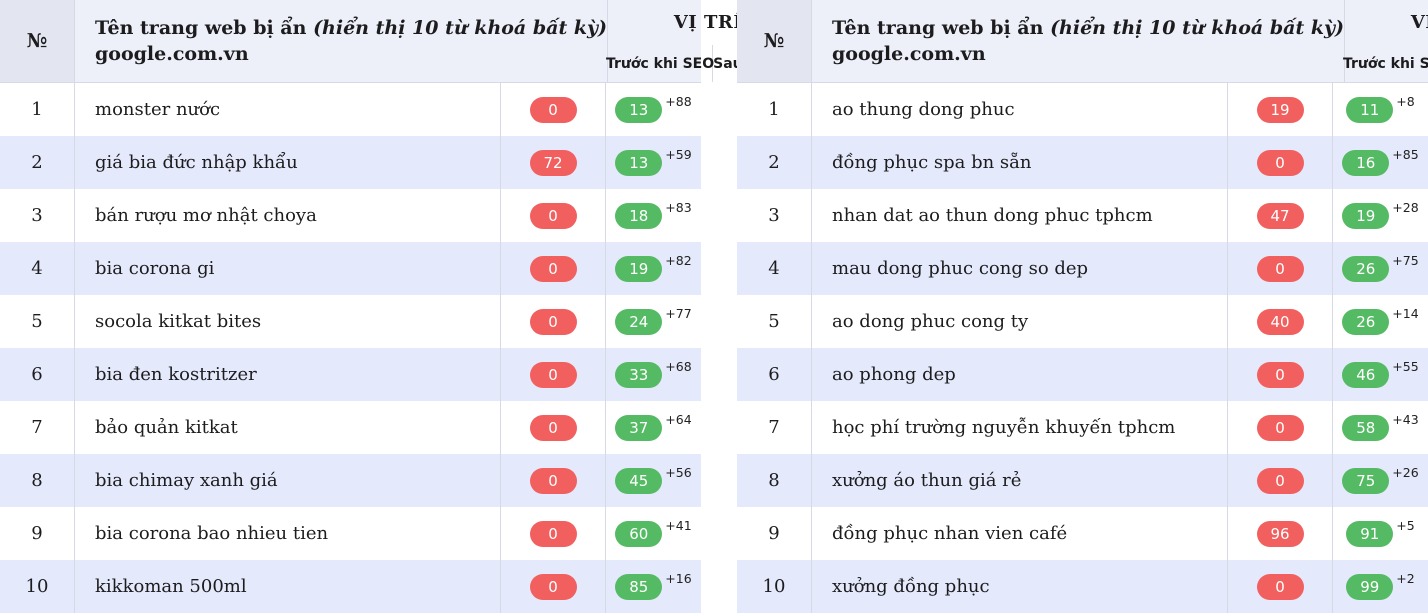 The width and height of the screenshot is (1428, 613). I want to click on after-seo-cell: 45 +56, so click(653, 480).